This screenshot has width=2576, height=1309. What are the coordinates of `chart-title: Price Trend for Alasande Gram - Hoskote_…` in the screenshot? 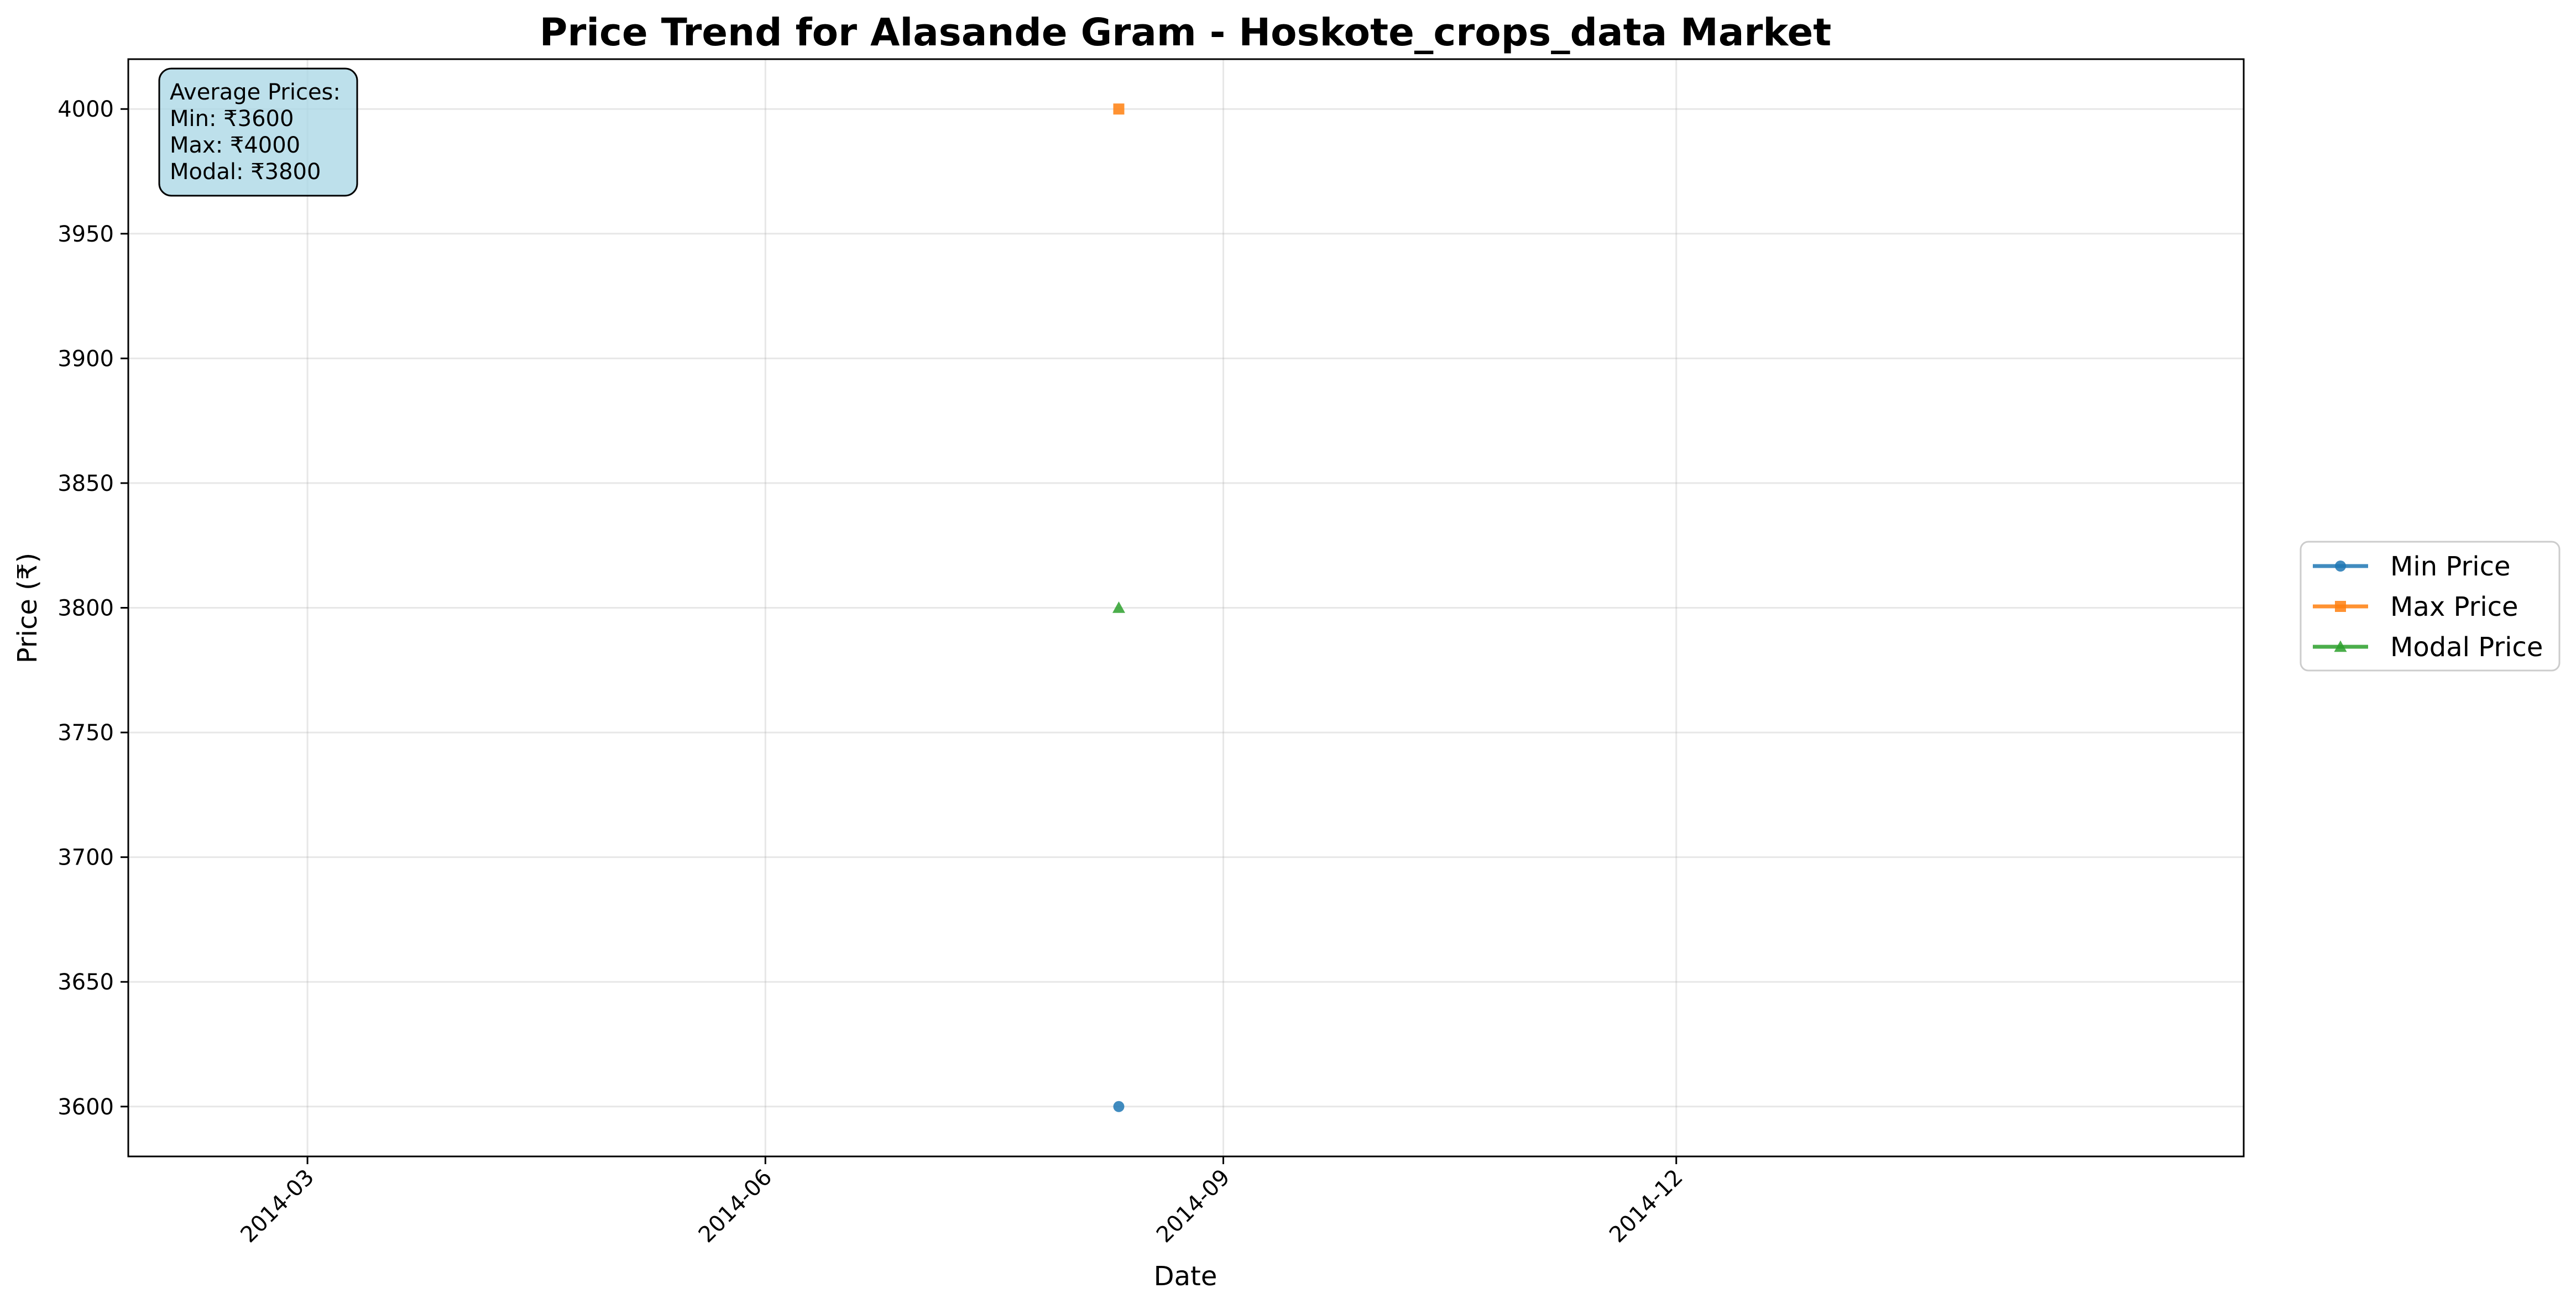 It's located at (1186, 33).